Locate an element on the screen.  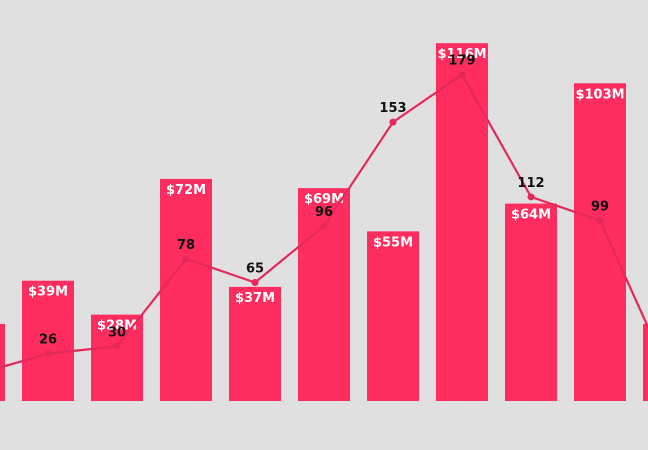
bar-value-label-9: $103M is located at coordinates (599, 94).